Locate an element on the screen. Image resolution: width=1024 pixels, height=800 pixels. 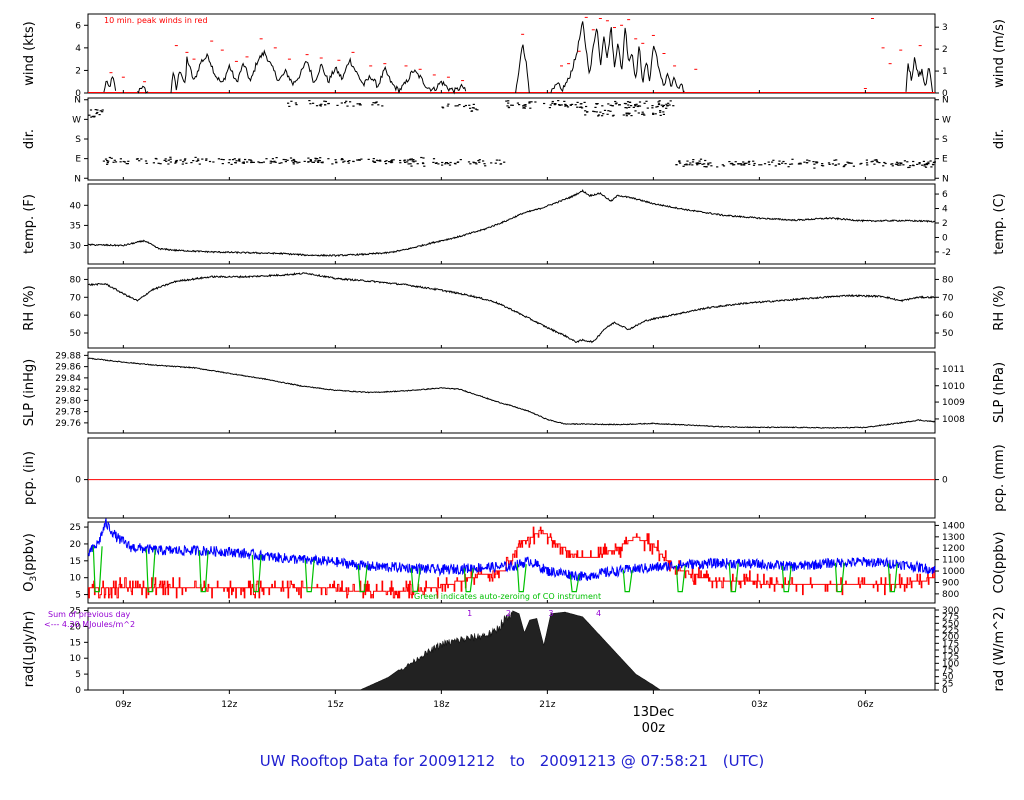
dir-tick-label-r: N is located at coordinates (945, 101).